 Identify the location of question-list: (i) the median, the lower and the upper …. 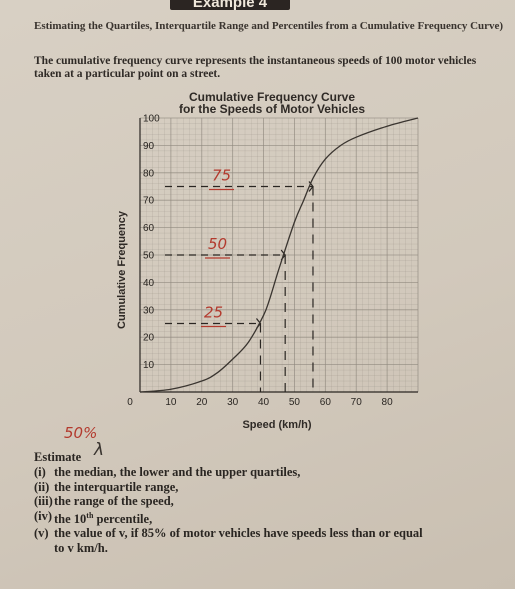
(269, 510).